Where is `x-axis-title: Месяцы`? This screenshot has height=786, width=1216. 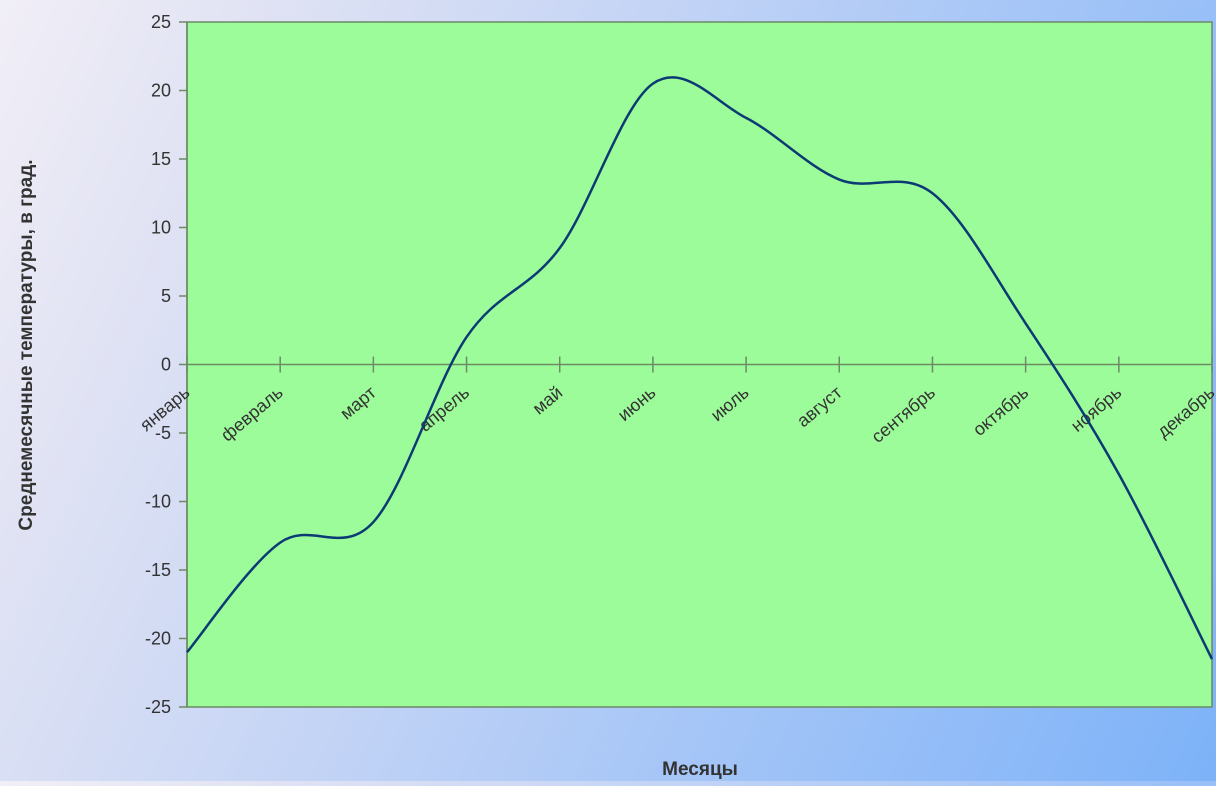 x-axis-title: Месяцы is located at coordinates (700, 769).